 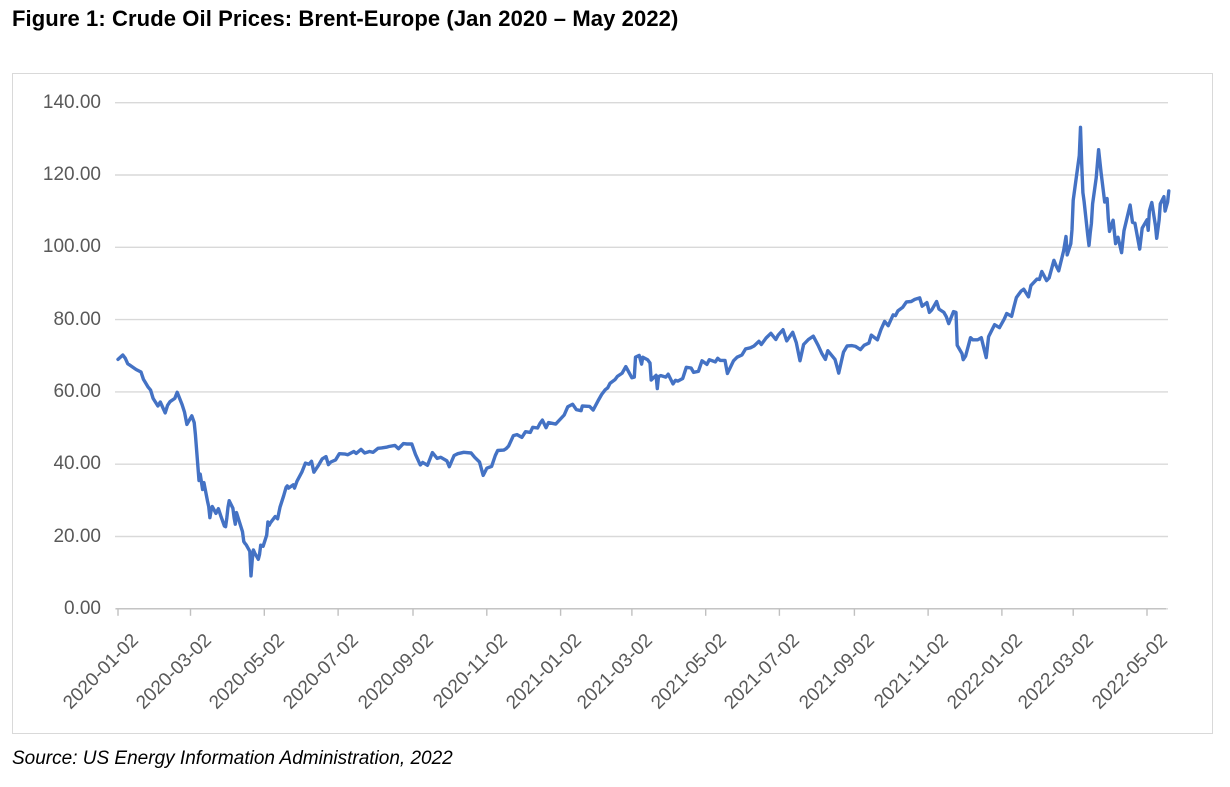 What do you see at coordinates (77, 391) in the screenshot?
I see `y-axis-tick-label: 60.00` at bounding box center [77, 391].